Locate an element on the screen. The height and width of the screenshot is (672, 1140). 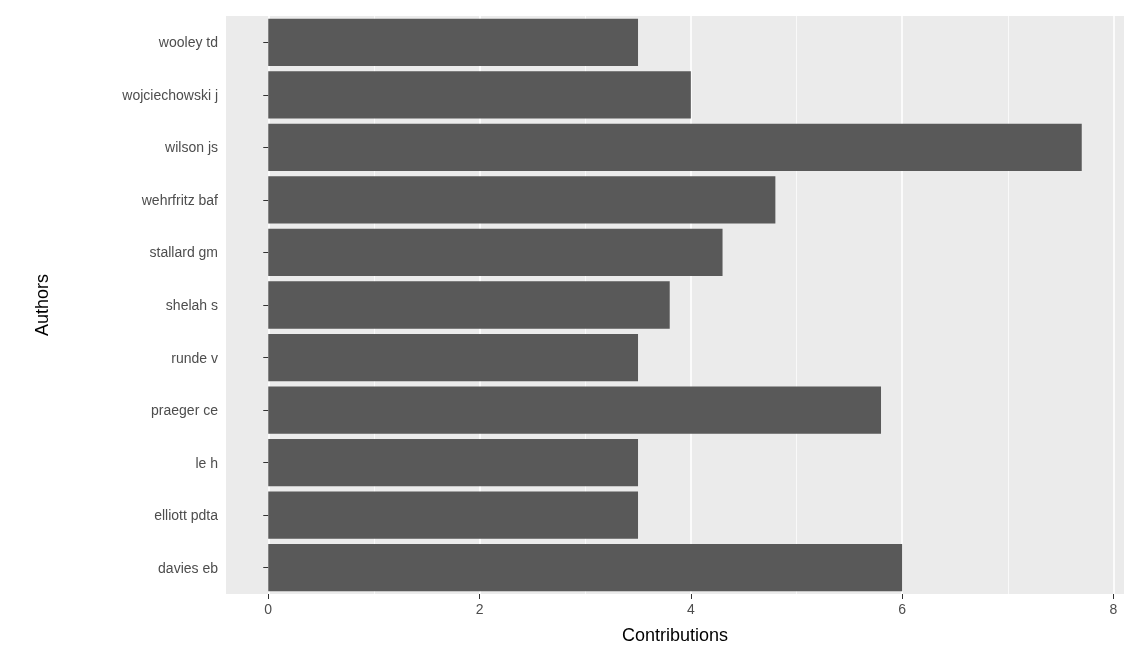
y-tick-label: wojciechowski j is located at coordinates (169, 94).